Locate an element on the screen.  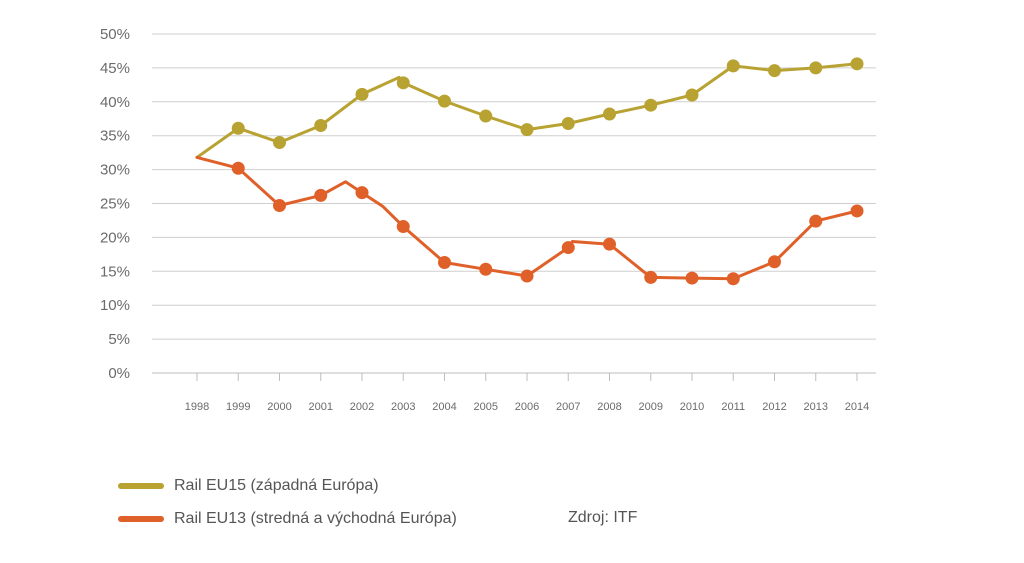
legend-label-eu15: Rail EU15 (západná Európa) is located at coordinates (276, 485).